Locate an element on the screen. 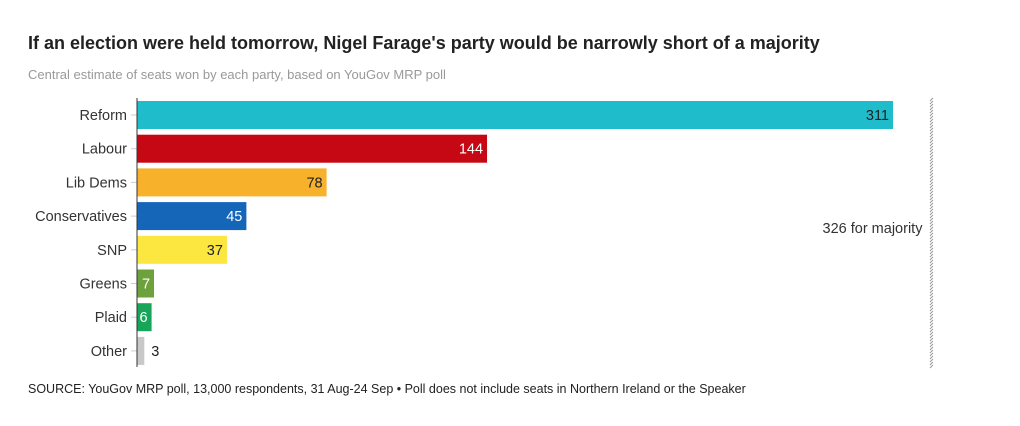  bar-snp is located at coordinates (182, 249).